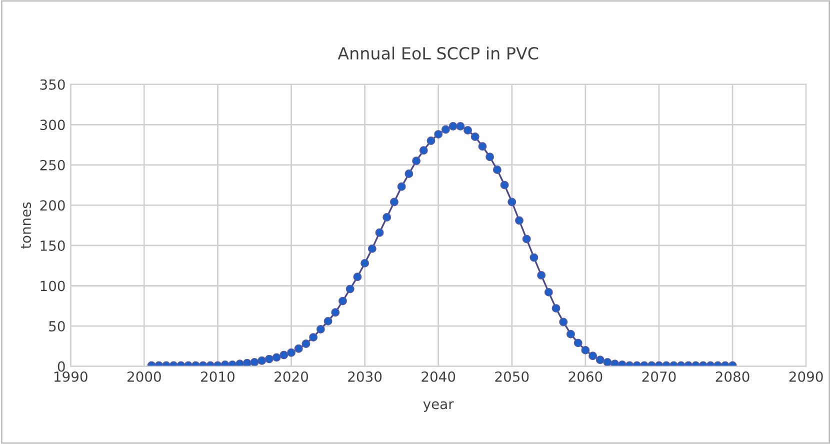 The height and width of the screenshot is (444, 831). I want to click on x-tick-label: 2010, so click(217, 376).